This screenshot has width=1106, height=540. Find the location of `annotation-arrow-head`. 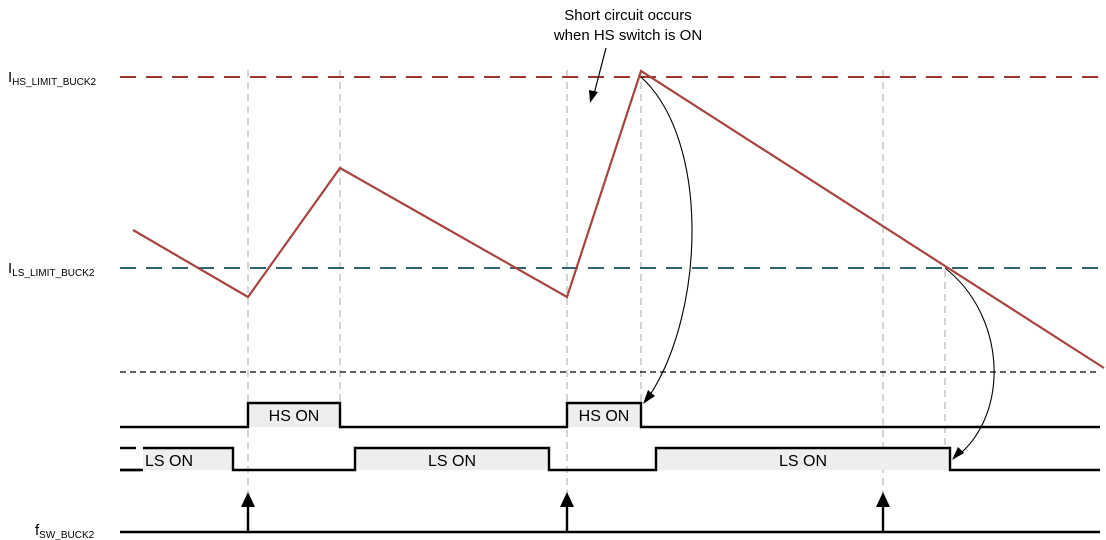

annotation-arrow-head is located at coordinates (593, 96).